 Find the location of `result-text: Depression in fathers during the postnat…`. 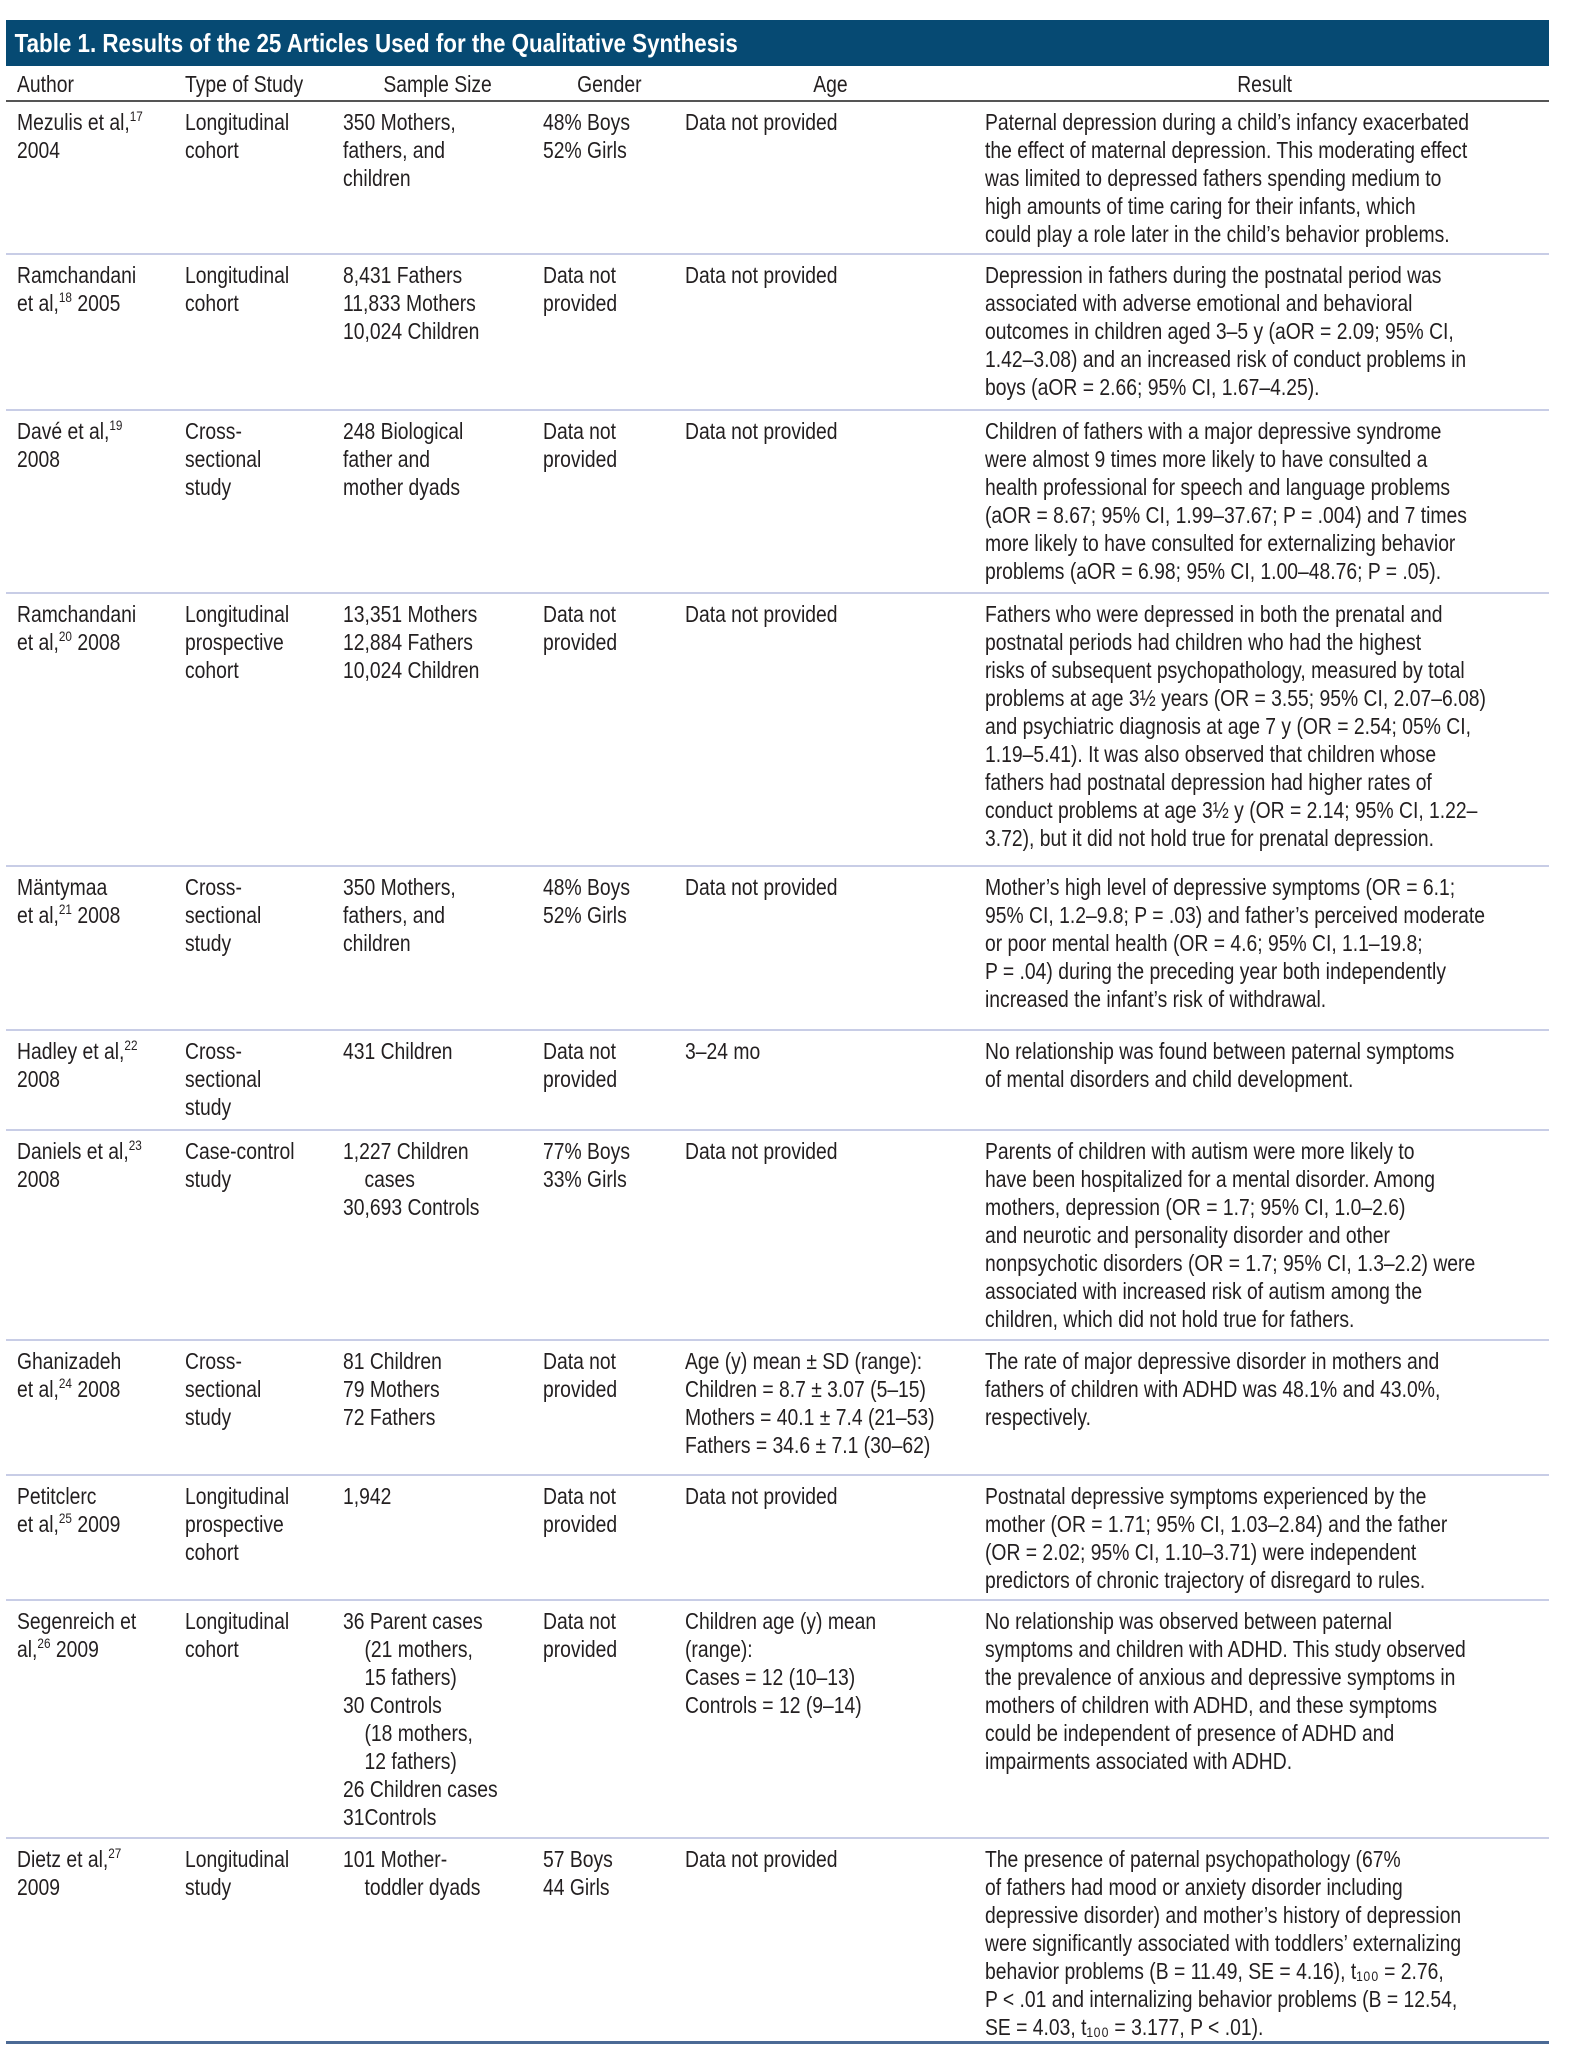

result-text: Depression in fathers during the postnat… is located at coordinates (1226, 331).